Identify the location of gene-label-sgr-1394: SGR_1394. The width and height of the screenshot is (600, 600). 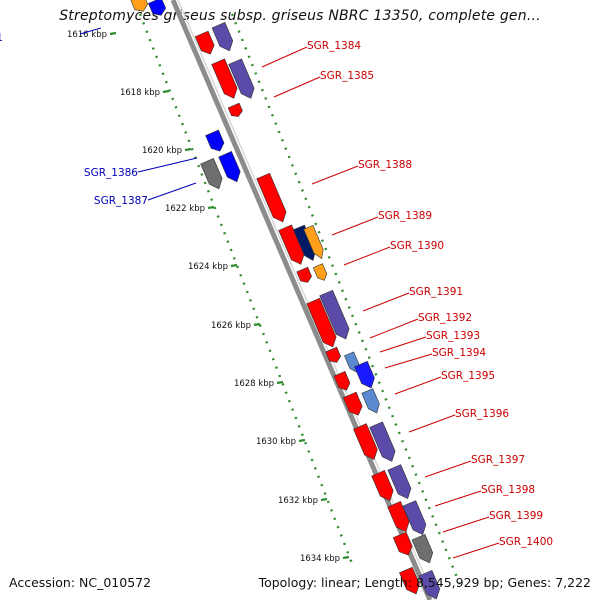
(459, 353).